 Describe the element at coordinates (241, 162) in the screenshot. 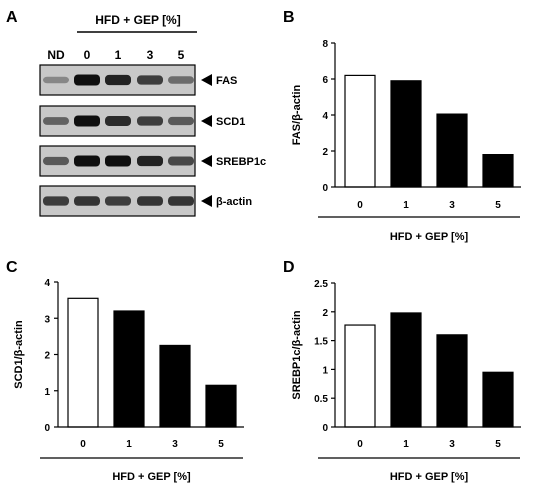

I see `blot-label: SREBP1c` at that location.